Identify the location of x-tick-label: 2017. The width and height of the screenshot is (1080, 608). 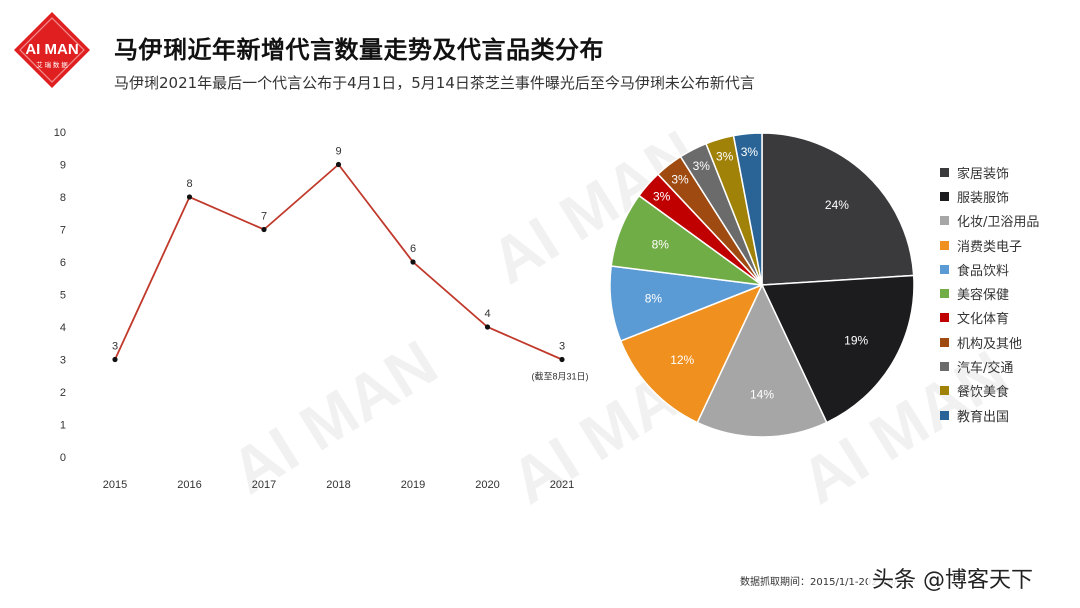
(264, 485).